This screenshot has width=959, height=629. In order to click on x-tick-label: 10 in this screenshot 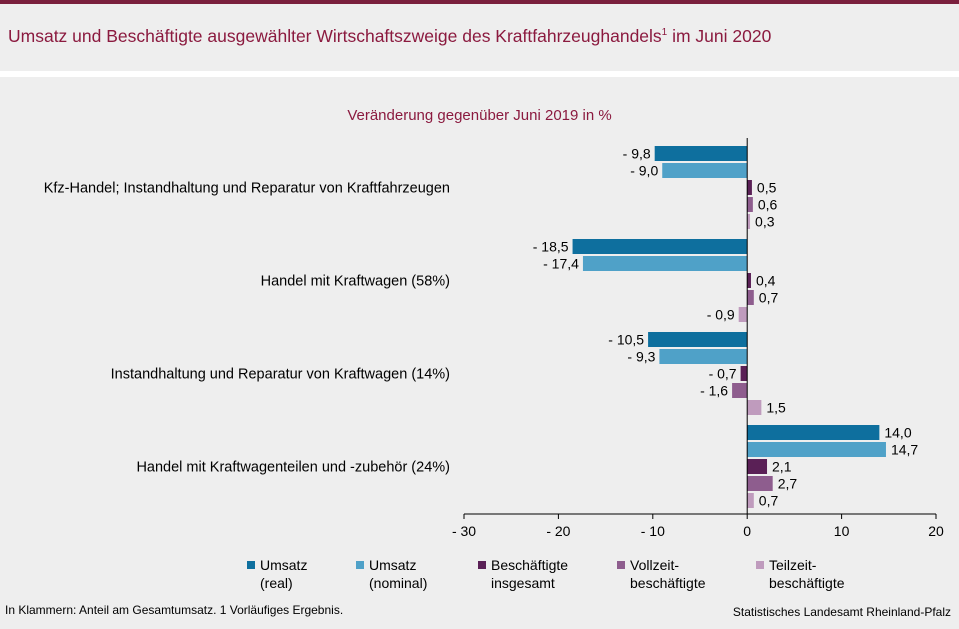, I will do `click(842, 531)`.